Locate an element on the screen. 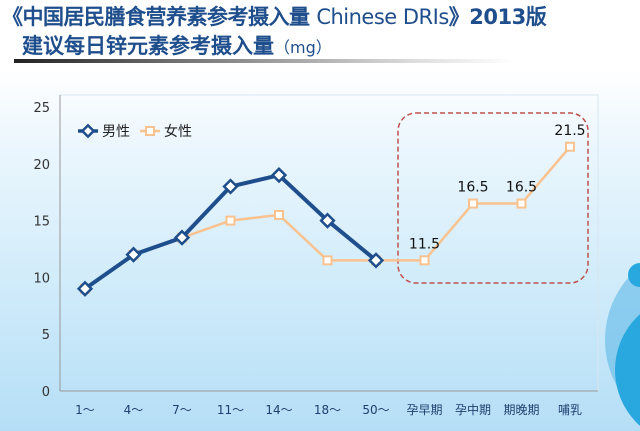  title-part: 《中国居民膳食营养素参考摄入量 is located at coordinates (159, 17).